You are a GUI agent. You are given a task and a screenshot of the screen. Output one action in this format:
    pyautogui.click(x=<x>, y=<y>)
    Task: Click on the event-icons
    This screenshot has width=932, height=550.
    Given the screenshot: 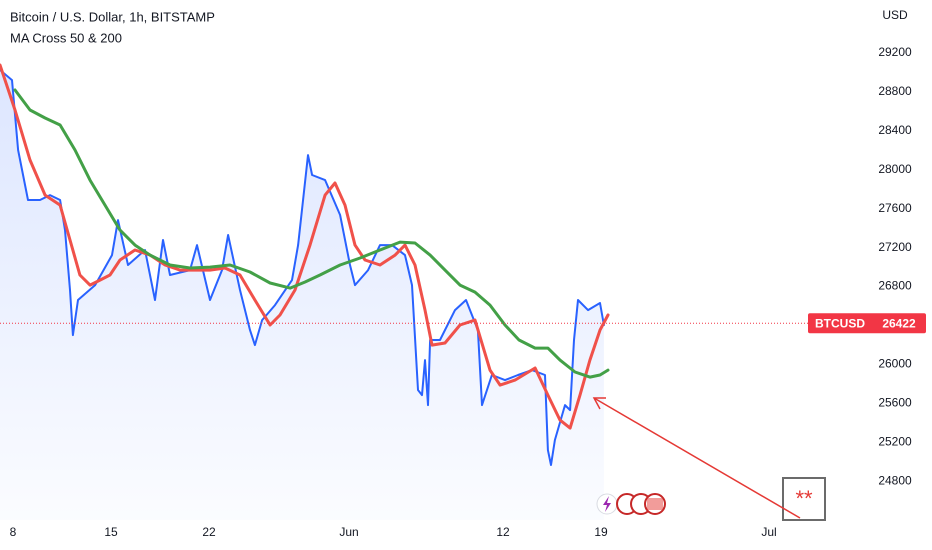 What is the action you would take?
    pyautogui.click(x=631, y=504)
    